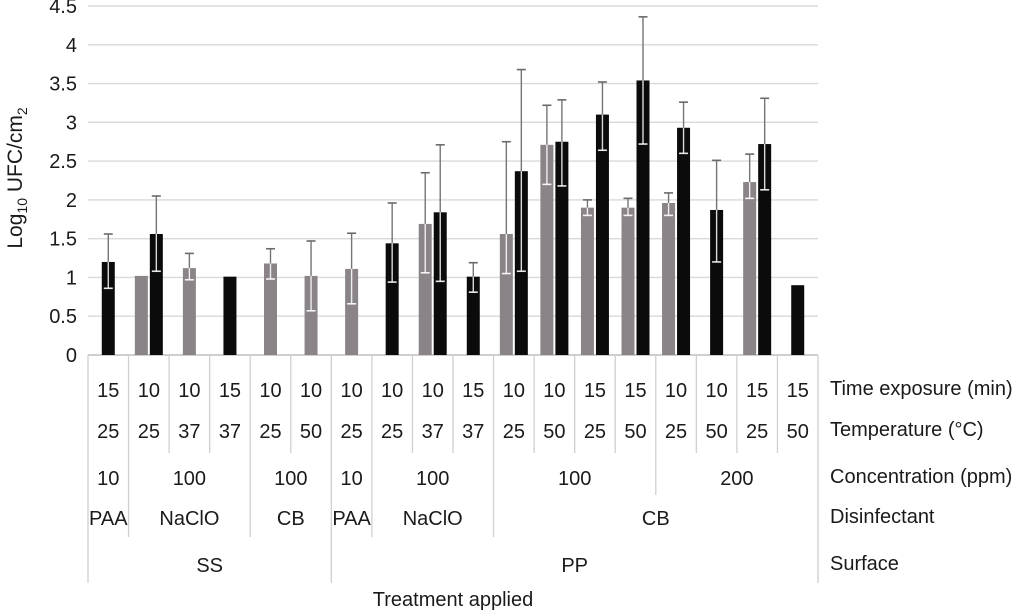 The width and height of the screenshot is (1024, 616). I want to click on y-tick-label: 2, so click(71, 201).